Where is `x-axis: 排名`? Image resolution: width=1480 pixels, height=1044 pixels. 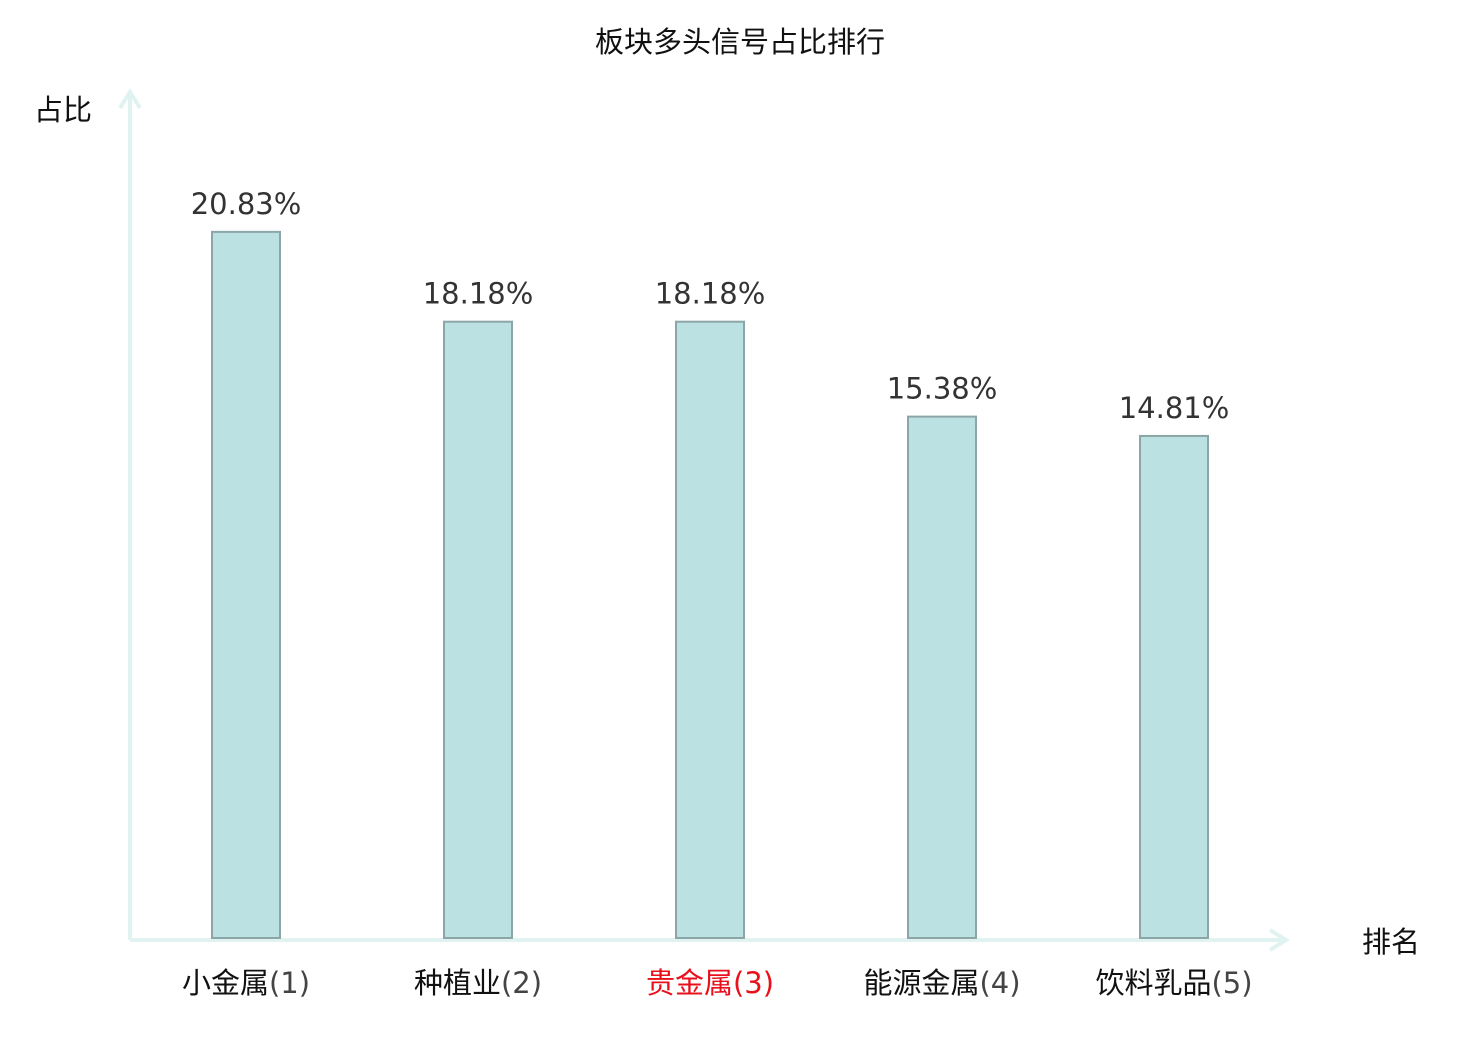 x-axis: 排名 is located at coordinates (775, 942).